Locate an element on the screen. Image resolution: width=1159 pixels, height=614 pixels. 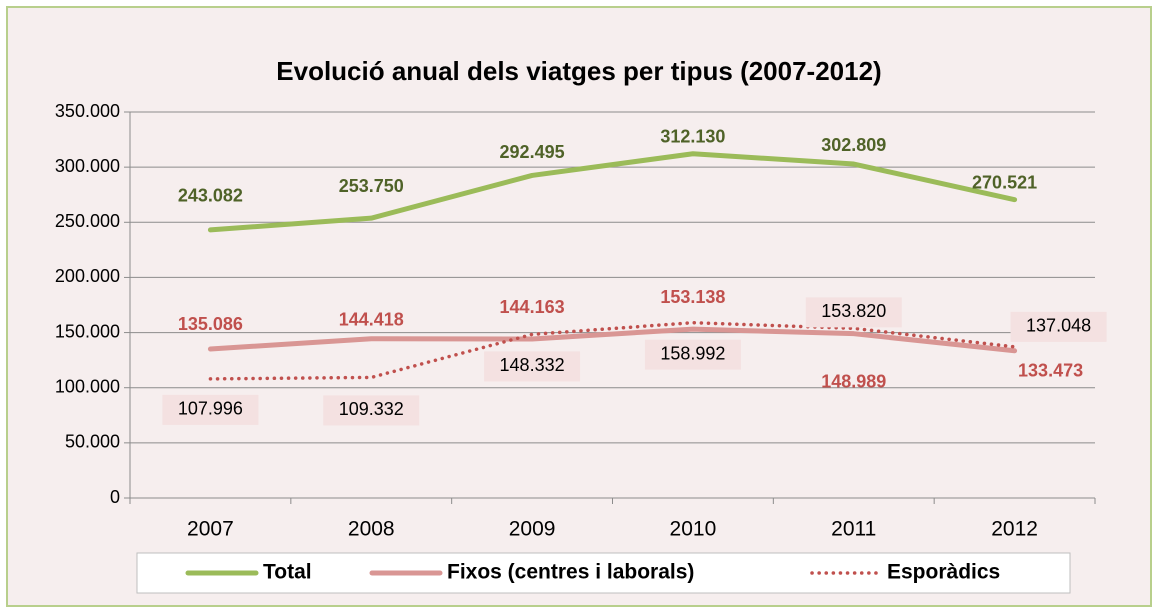
data-label: 153.820 is located at coordinates (853, 311).